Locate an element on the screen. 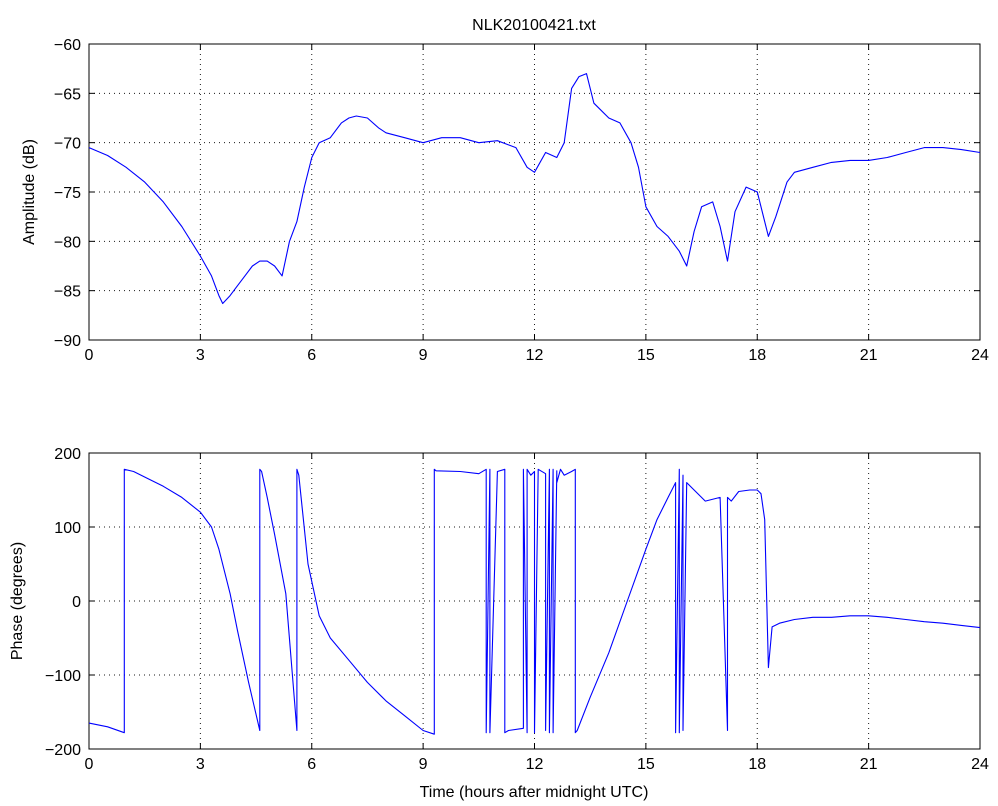 The height and width of the screenshot is (806, 998). phase-y-tick-label: −200 is located at coordinates (63, 750).